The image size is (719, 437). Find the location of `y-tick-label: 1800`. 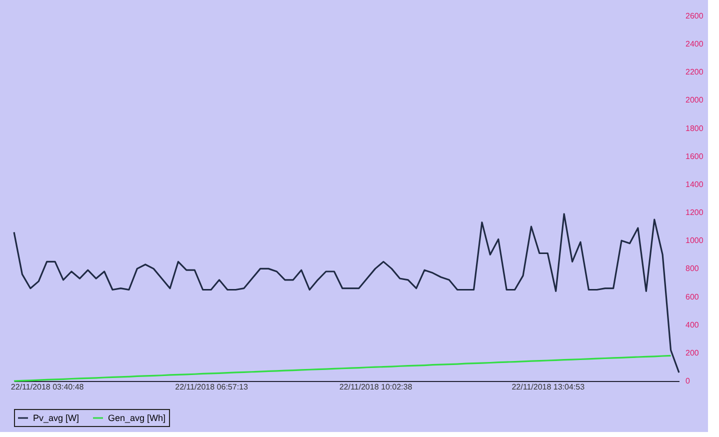

y-tick-label: 1800 is located at coordinates (695, 128).